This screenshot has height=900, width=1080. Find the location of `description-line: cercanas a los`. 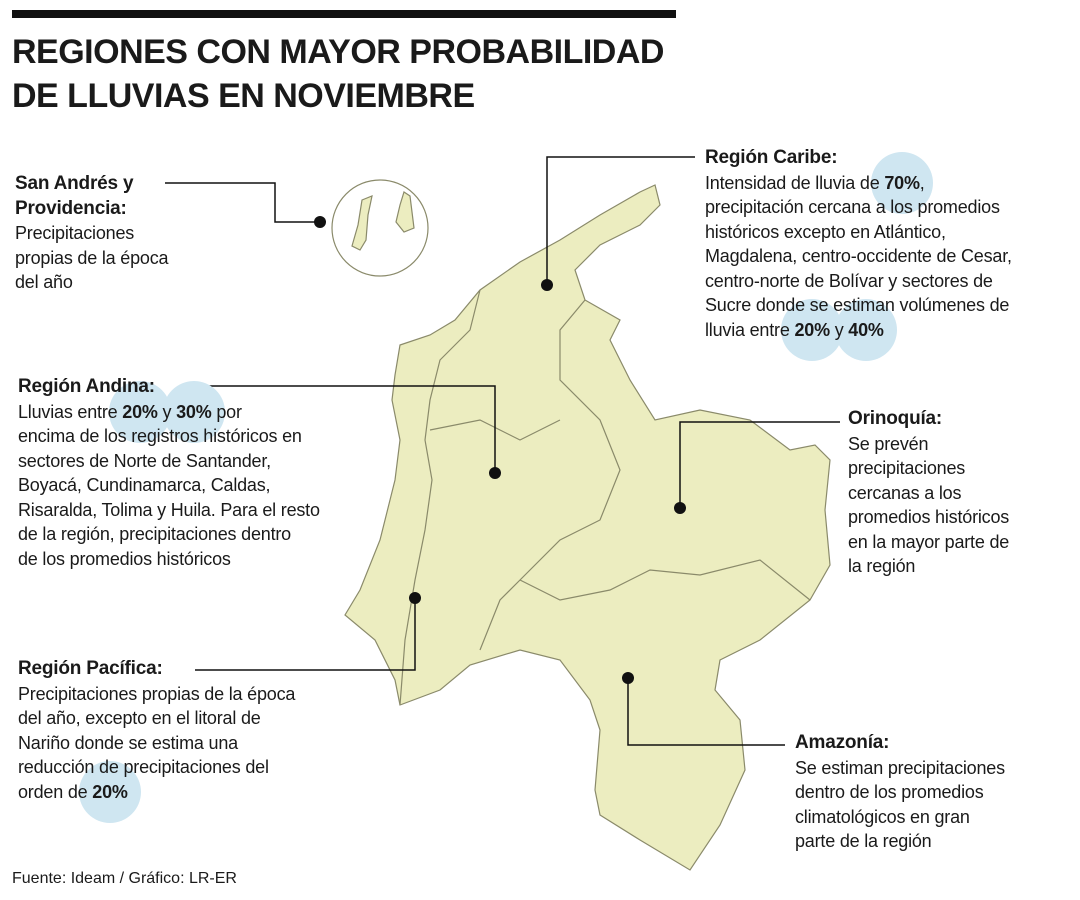

description-line: cercanas a los is located at coordinates (958, 493).